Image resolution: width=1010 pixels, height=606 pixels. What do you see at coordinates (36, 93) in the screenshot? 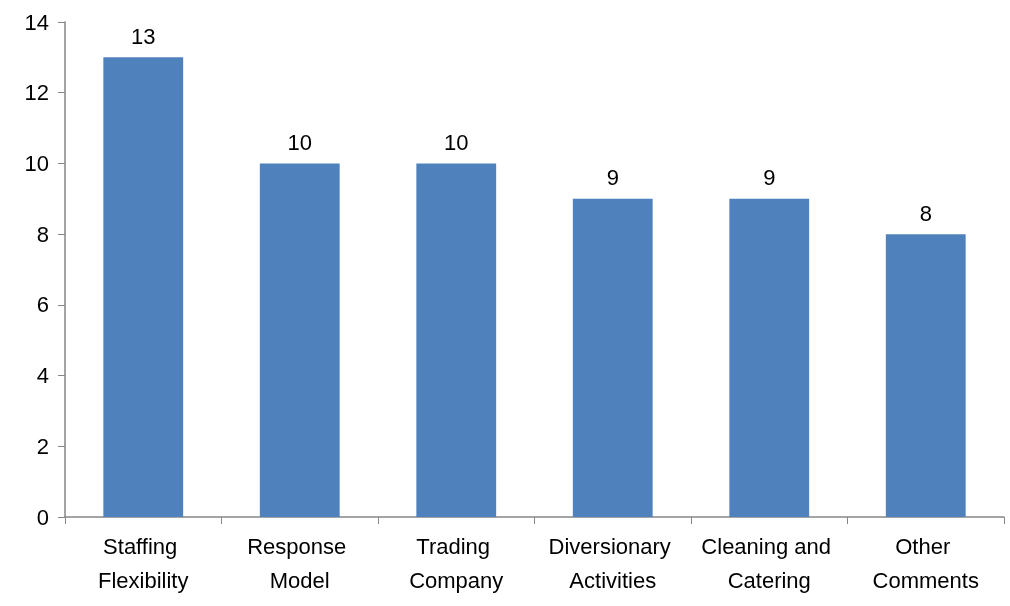
I see `y-tick-label: 12` at bounding box center [36, 93].